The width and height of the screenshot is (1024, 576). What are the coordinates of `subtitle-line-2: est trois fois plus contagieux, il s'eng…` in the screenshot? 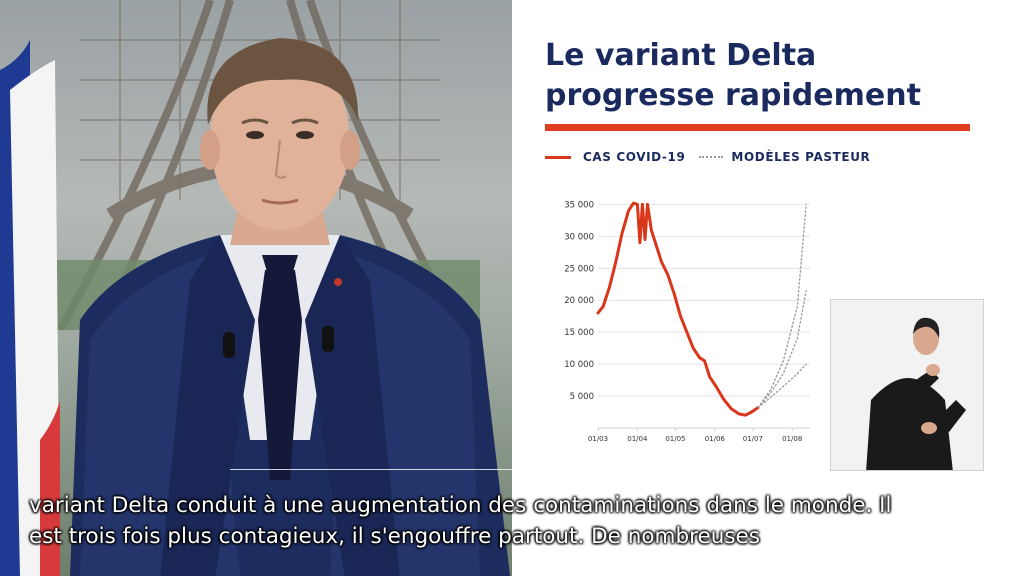 It's located at (394, 536).